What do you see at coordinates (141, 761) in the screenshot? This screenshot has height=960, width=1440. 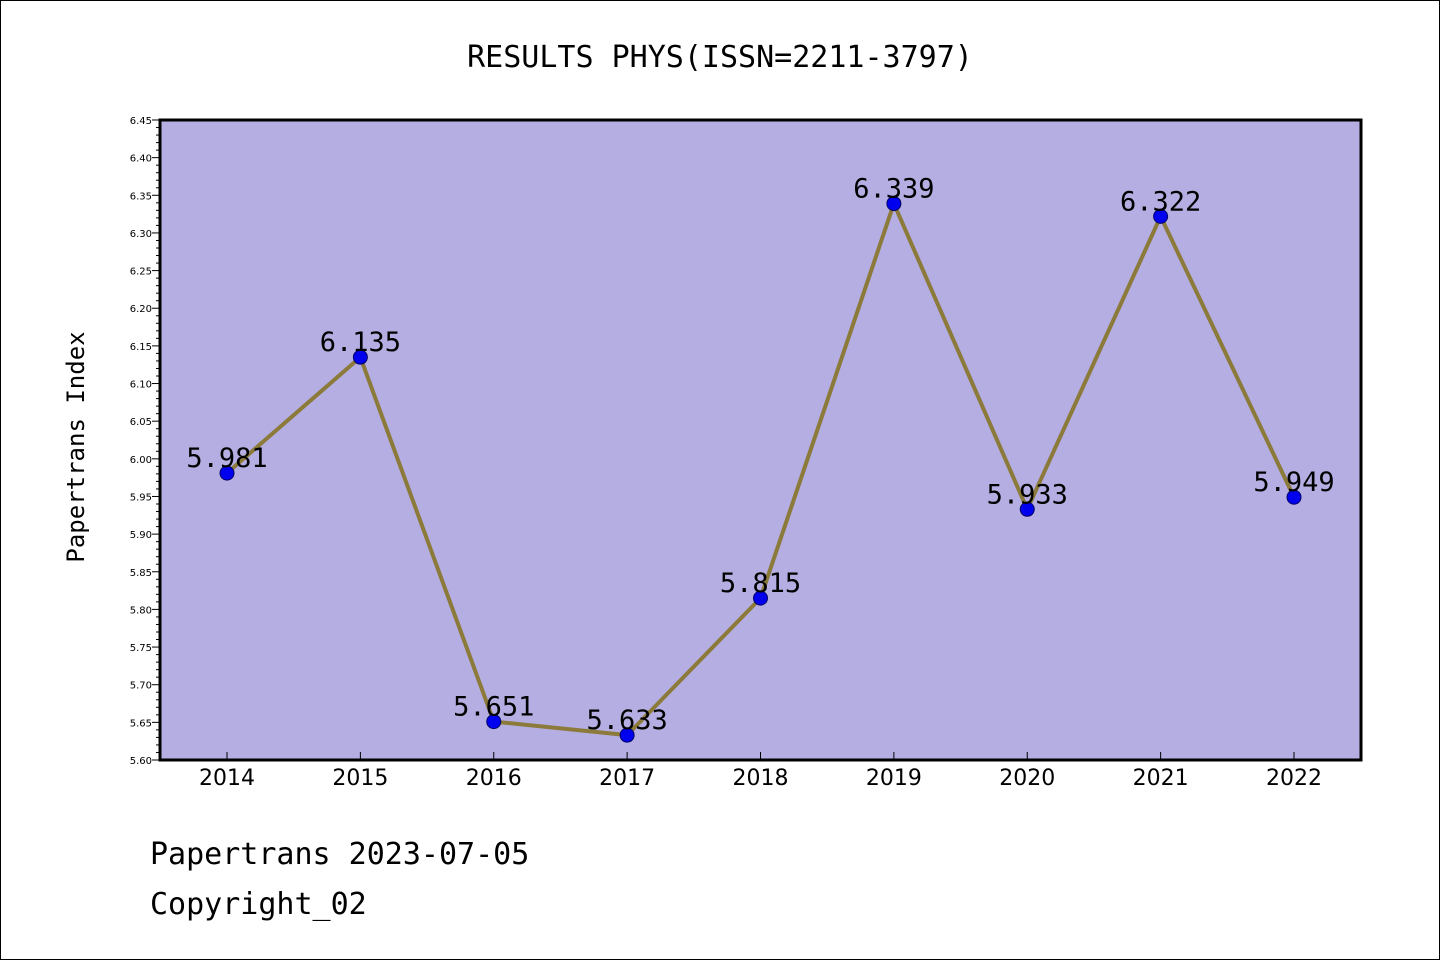 I see `y-tick-label: 5.60` at bounding box center [141, 761].